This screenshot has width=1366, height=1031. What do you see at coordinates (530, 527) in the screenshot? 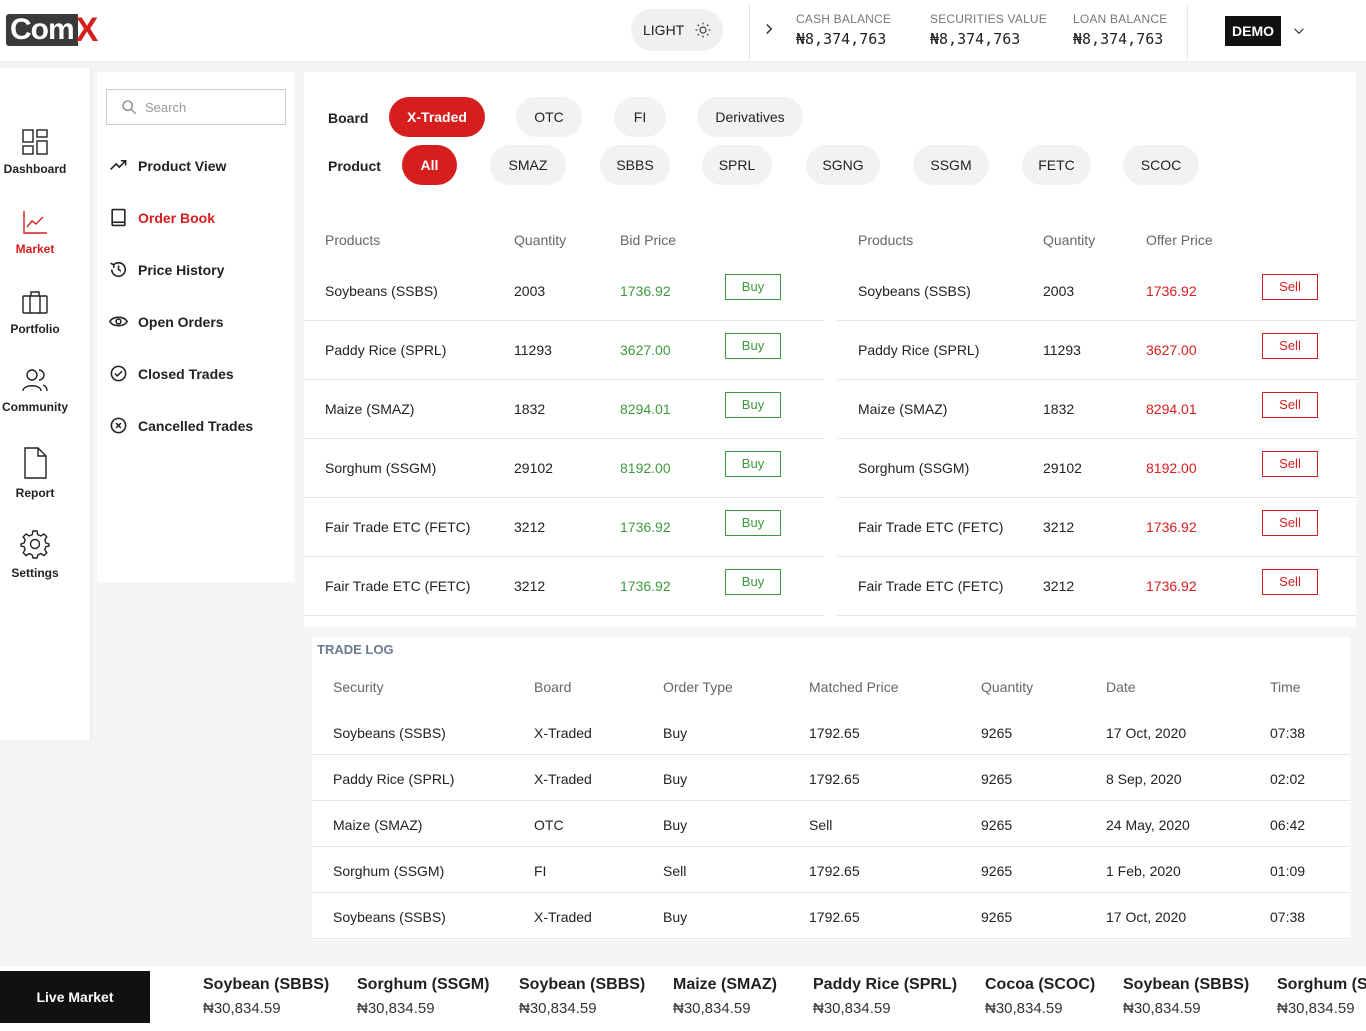
I see `bid-quantity: 3212` at bounding box center [530, 527].